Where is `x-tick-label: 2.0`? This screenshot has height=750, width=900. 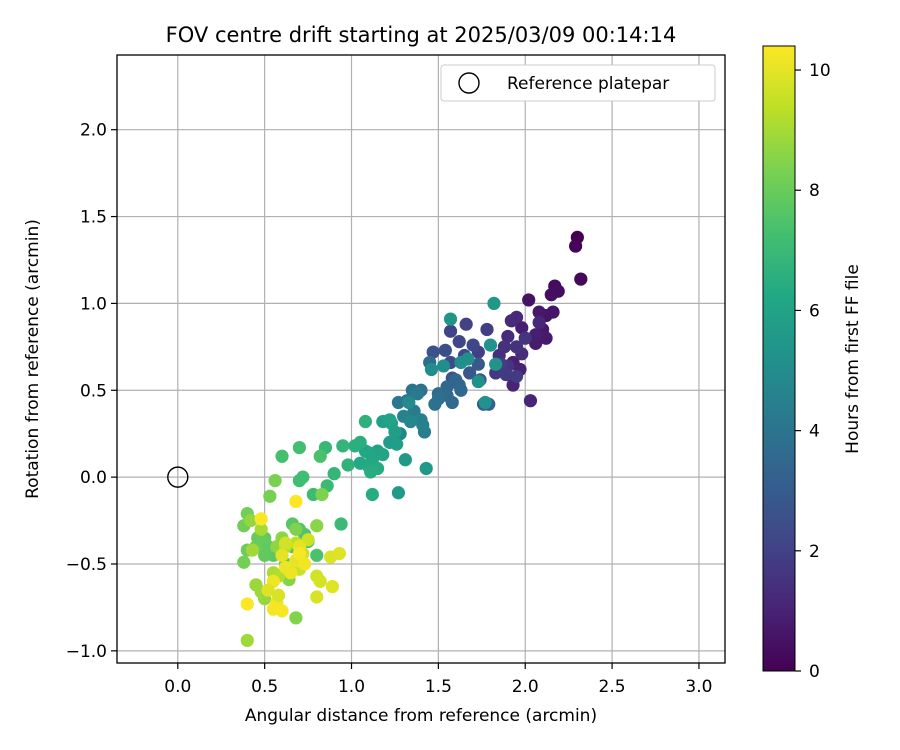
x-tick-label: 2.0 is located at coordinates (525, 687).